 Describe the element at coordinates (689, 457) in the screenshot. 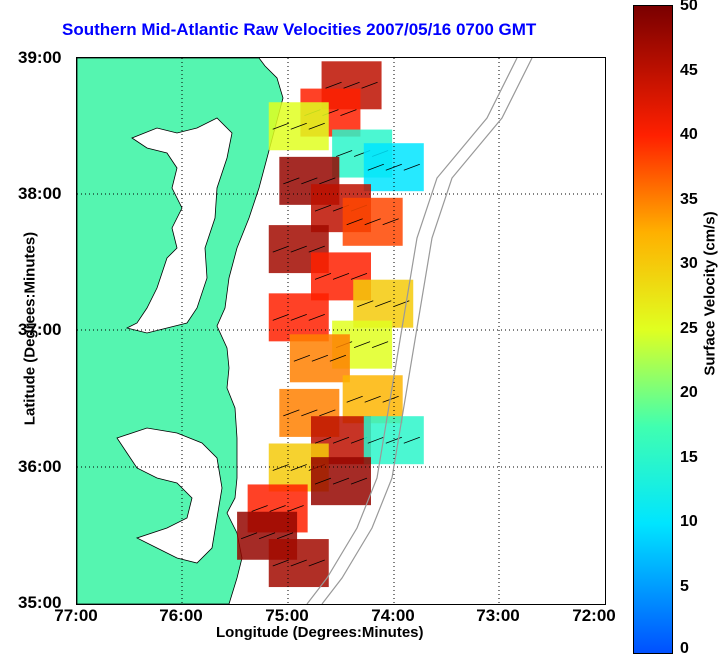

I see `colorbar-tick: 15` at that location.